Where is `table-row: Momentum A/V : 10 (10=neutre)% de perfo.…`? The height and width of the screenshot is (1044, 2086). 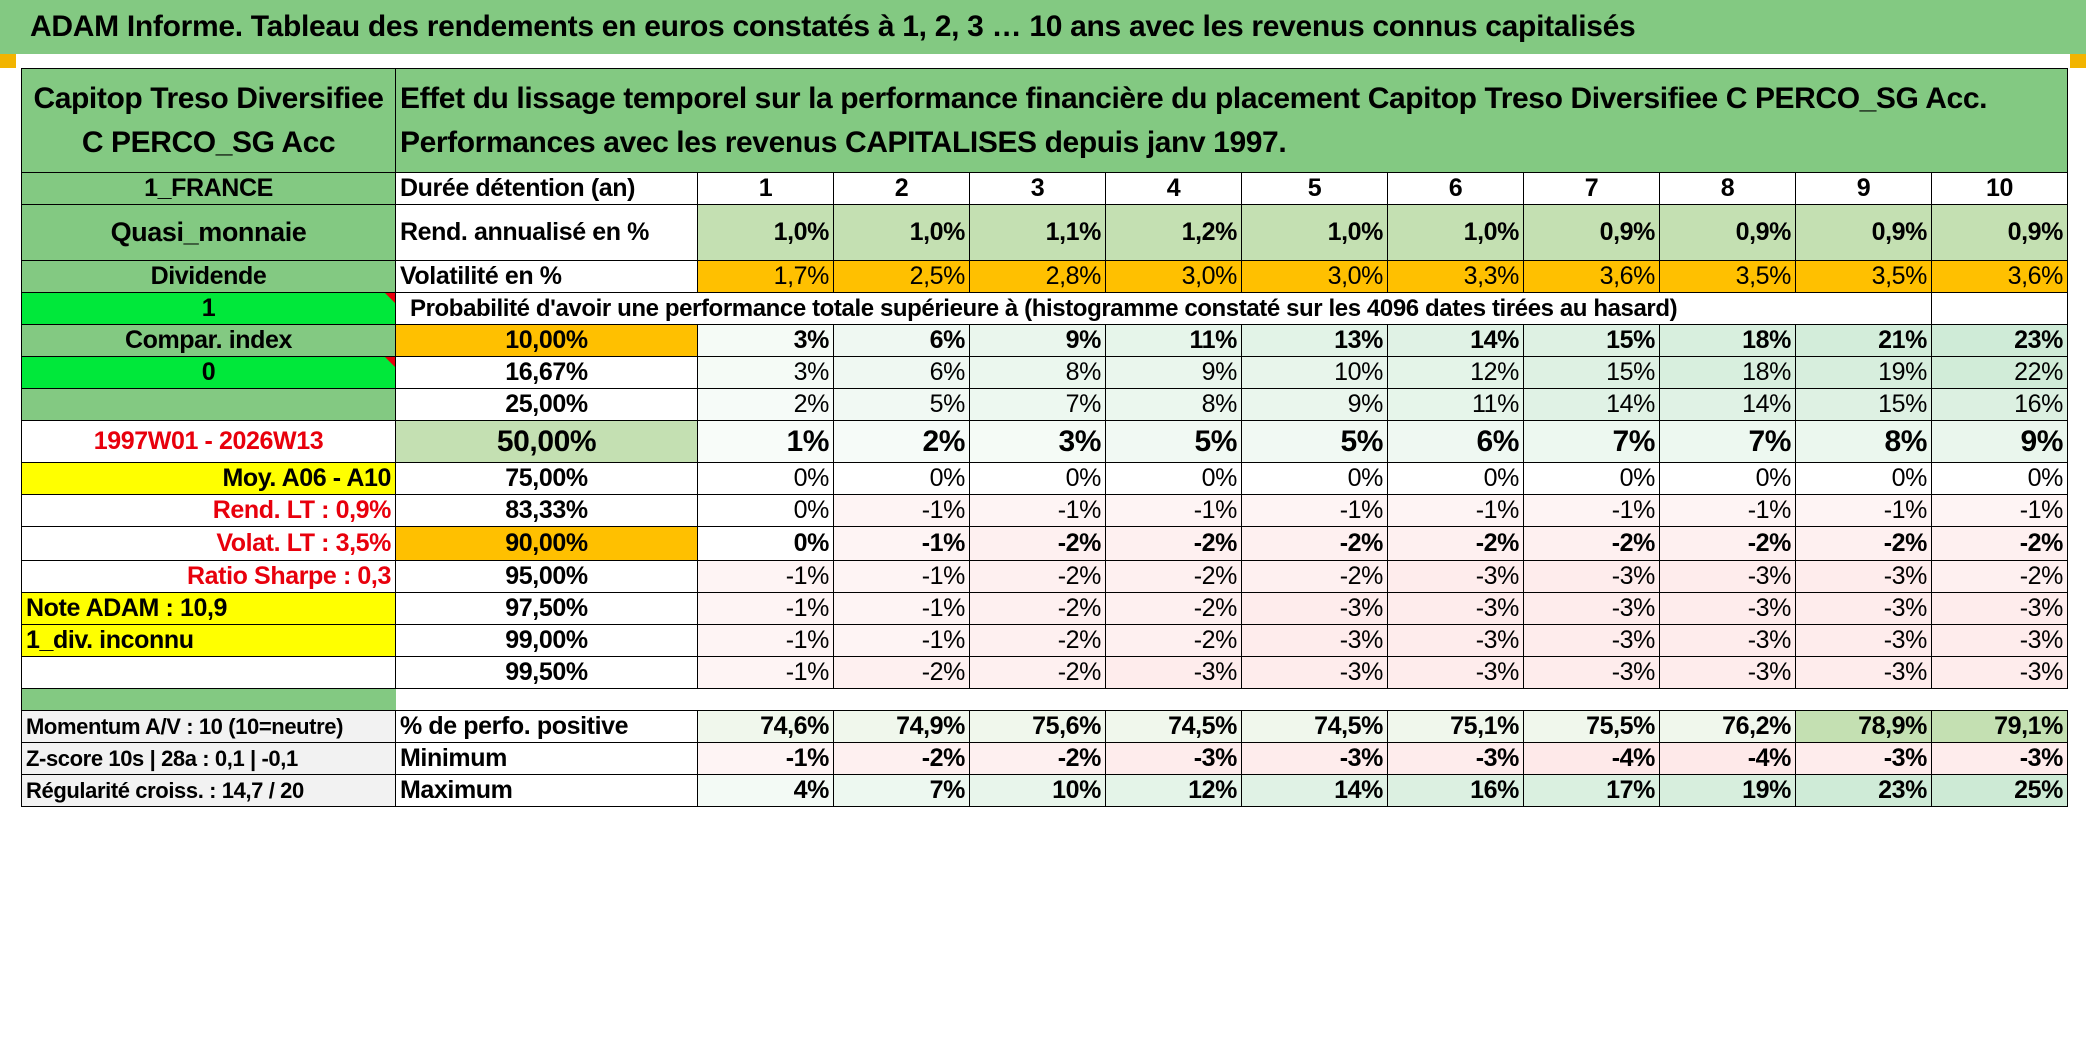
table-row: Momentum A/V : 10 (10=neutre)% de perfo.… is located at coordinates (1044, 726).